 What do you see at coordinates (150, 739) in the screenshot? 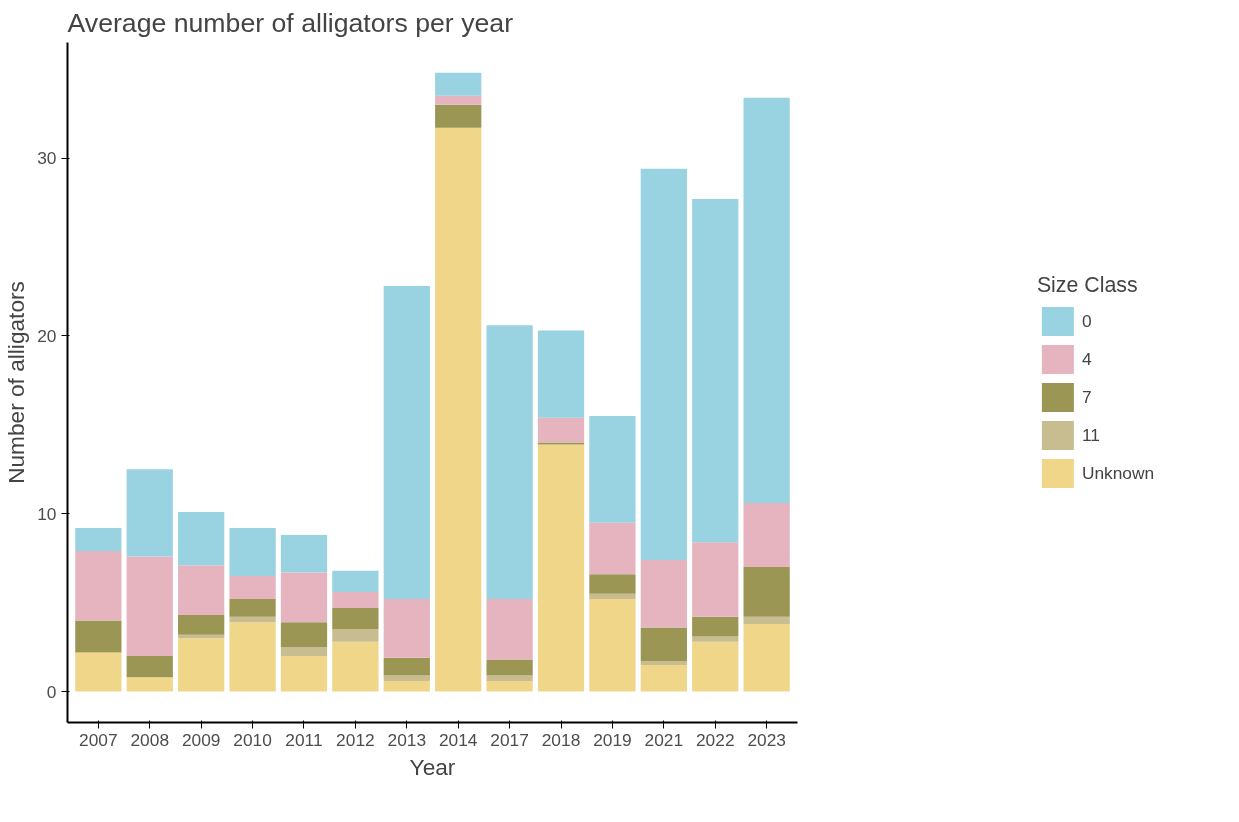
I see `x-tick-label: 2008` at bounding box center [150, 739].